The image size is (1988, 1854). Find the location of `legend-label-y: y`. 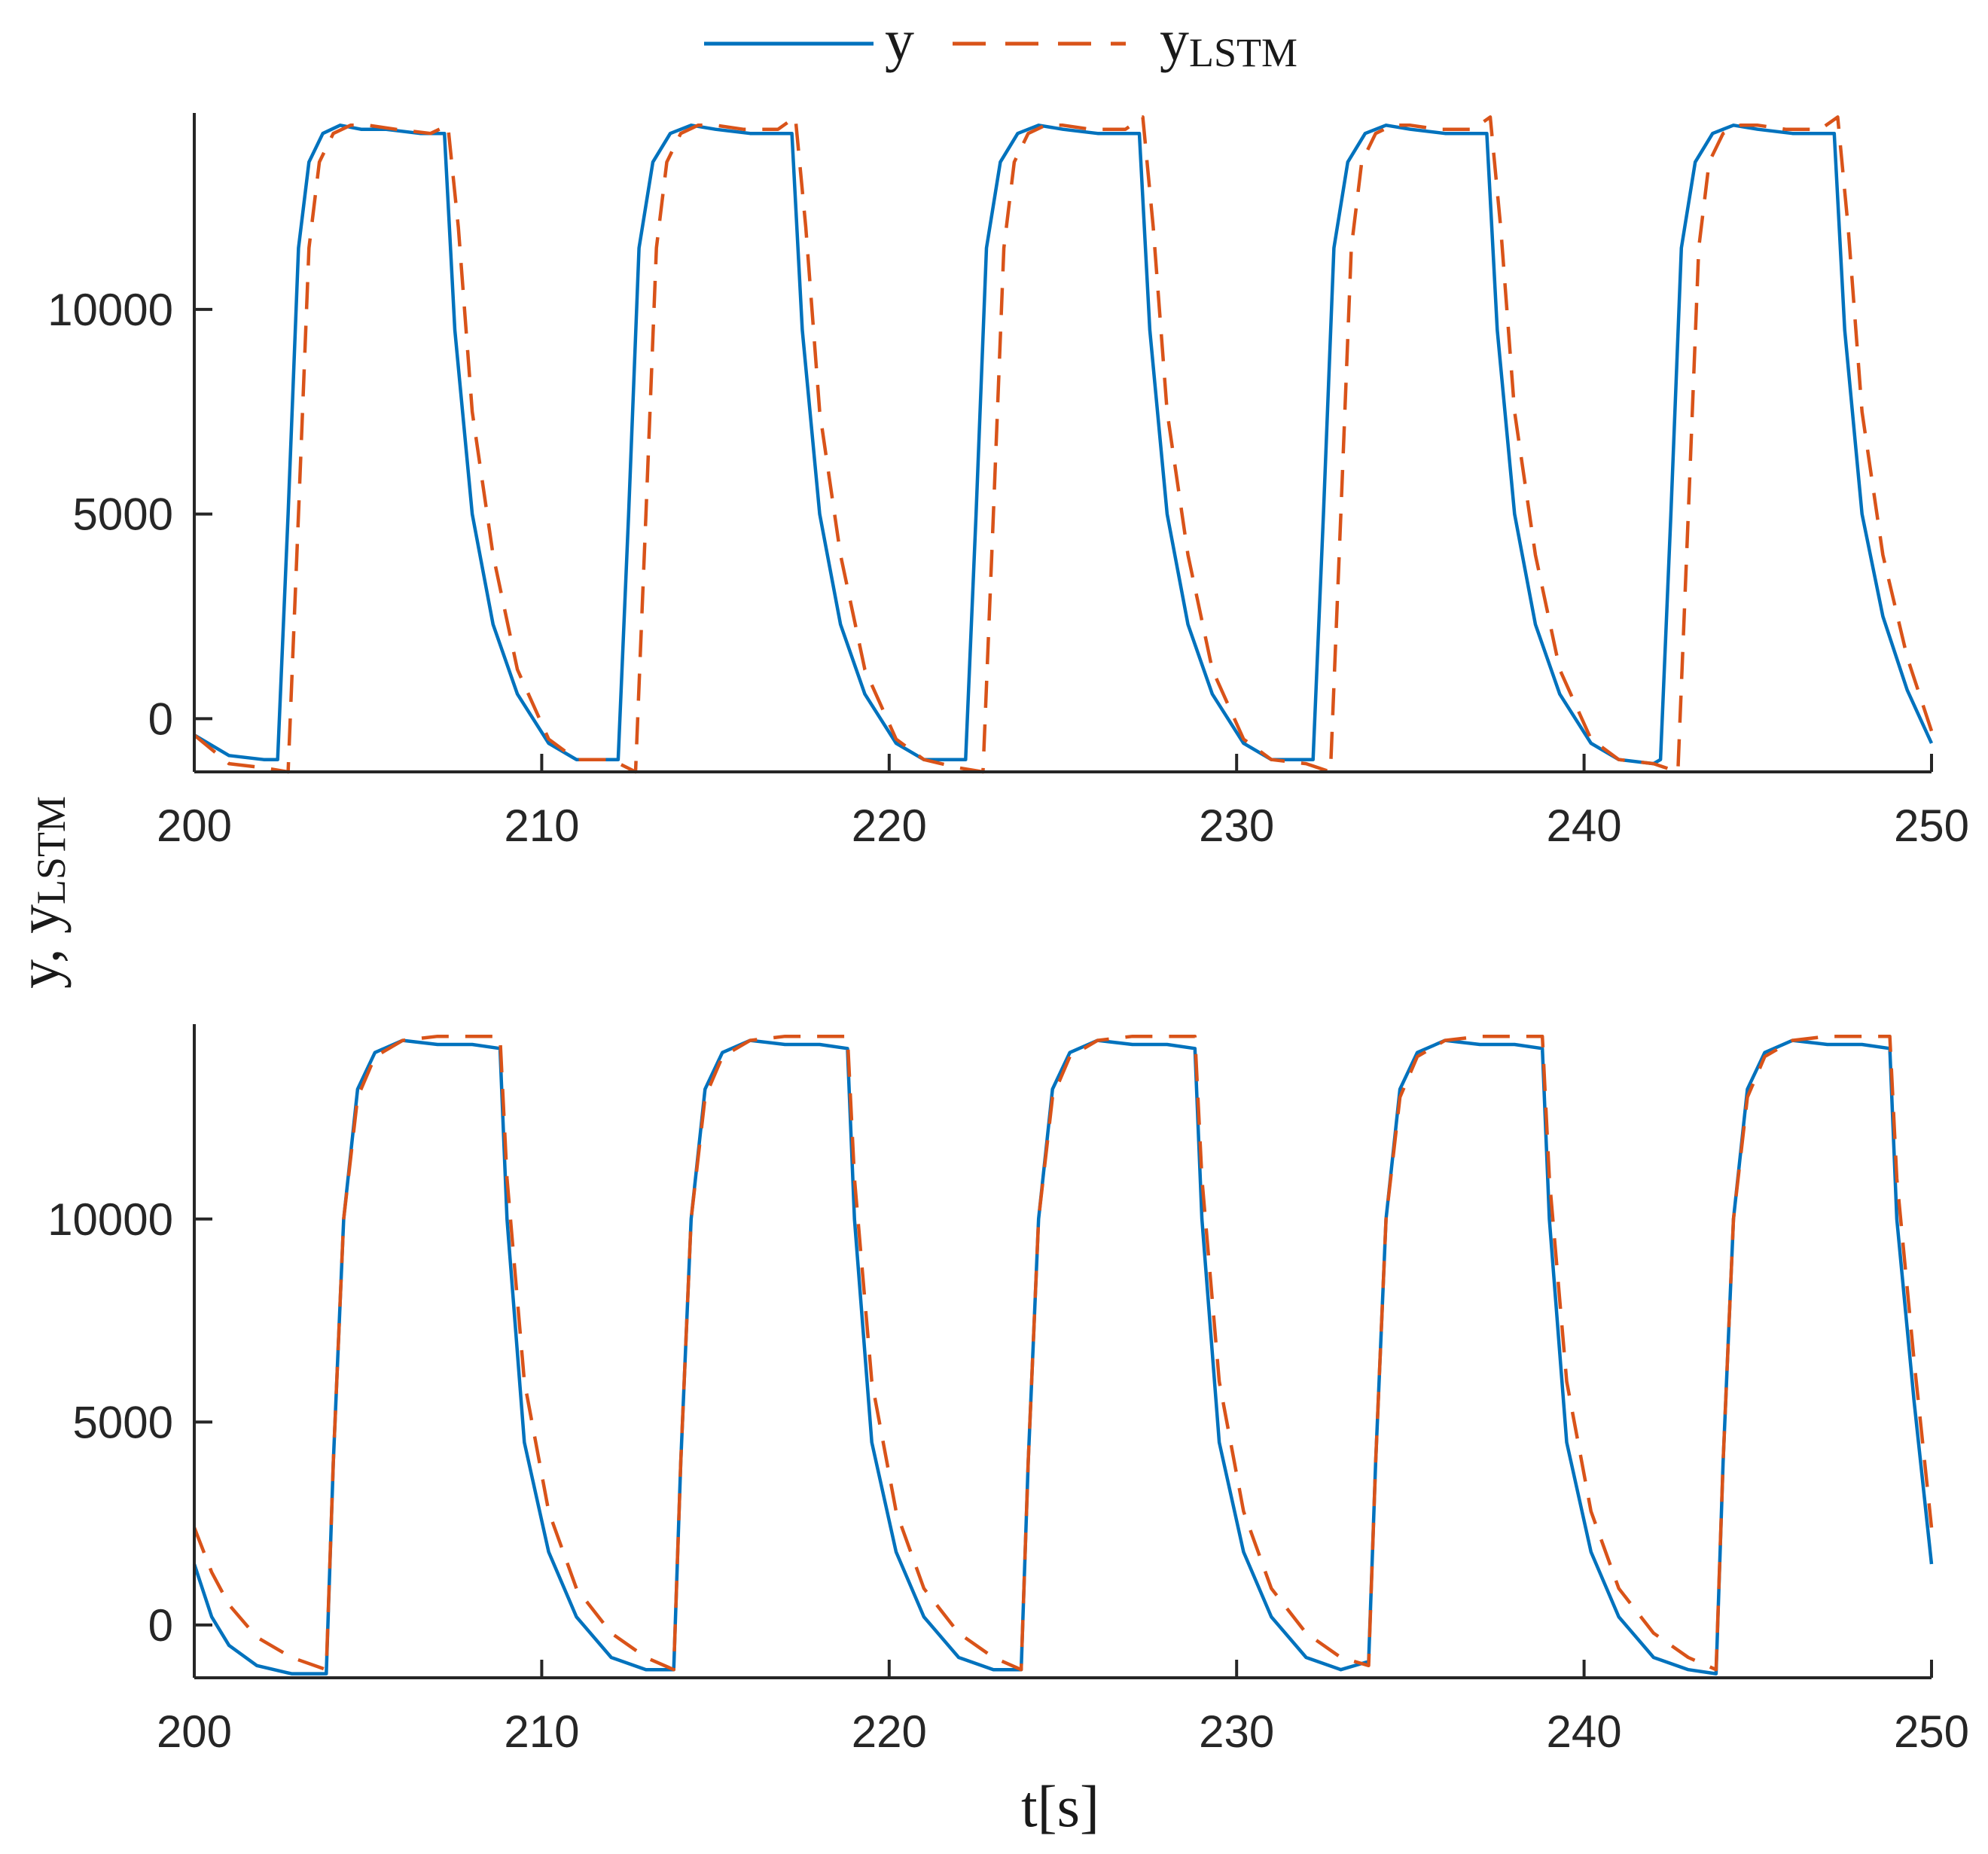

legend-label-y: y is located at coordinates (899, 40).